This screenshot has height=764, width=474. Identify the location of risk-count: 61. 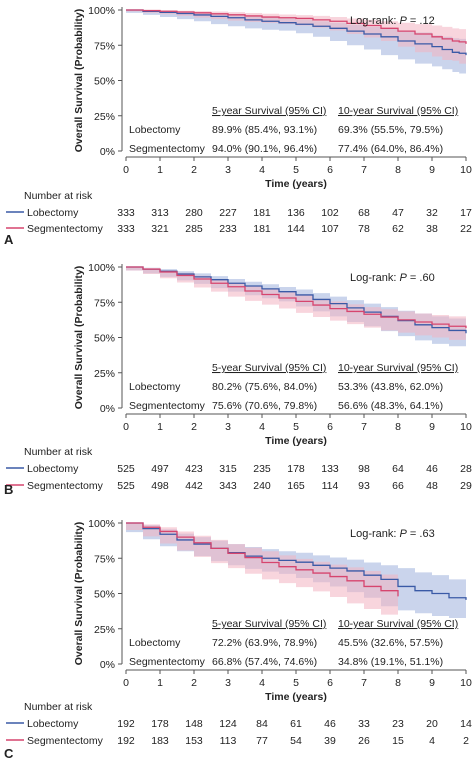
(296, 724).